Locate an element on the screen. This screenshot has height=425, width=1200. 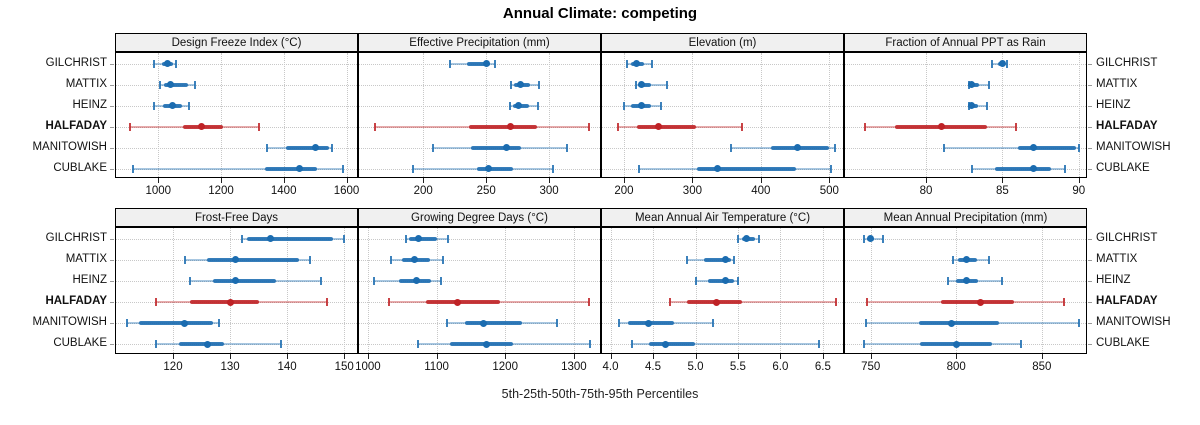
panel-title: Mean Annual Air Temperature (°C) is located at coordinates (722, 217).